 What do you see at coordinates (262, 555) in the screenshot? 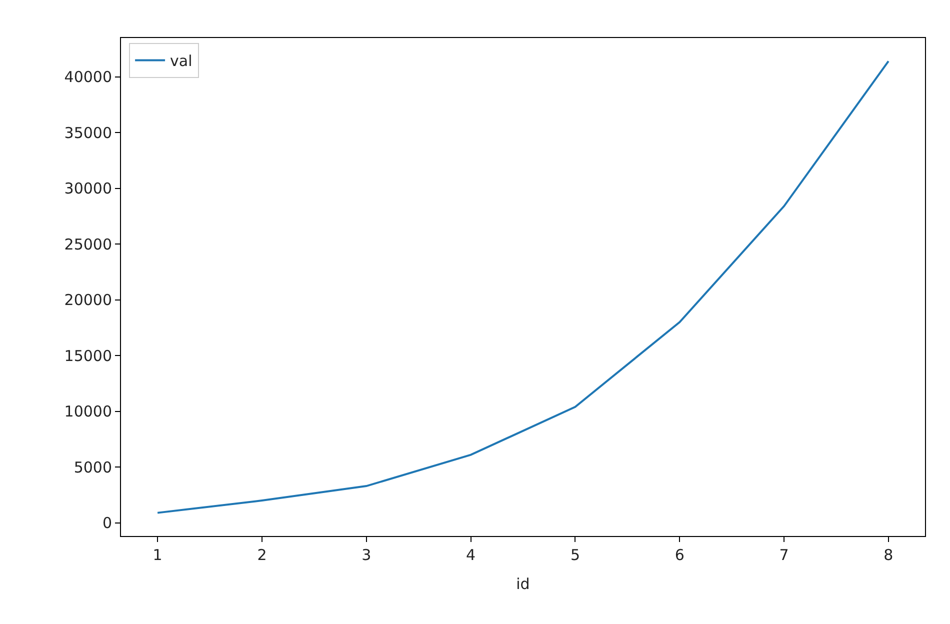
I see `x-tick-label: 2` at bounding box center [262, 555].